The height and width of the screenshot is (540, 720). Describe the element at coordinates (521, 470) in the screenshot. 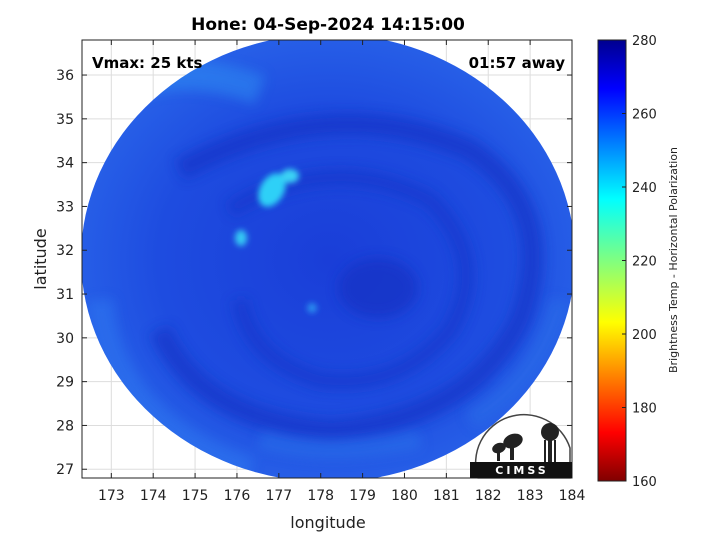

I see `logo-text: CIMSS` at that location.